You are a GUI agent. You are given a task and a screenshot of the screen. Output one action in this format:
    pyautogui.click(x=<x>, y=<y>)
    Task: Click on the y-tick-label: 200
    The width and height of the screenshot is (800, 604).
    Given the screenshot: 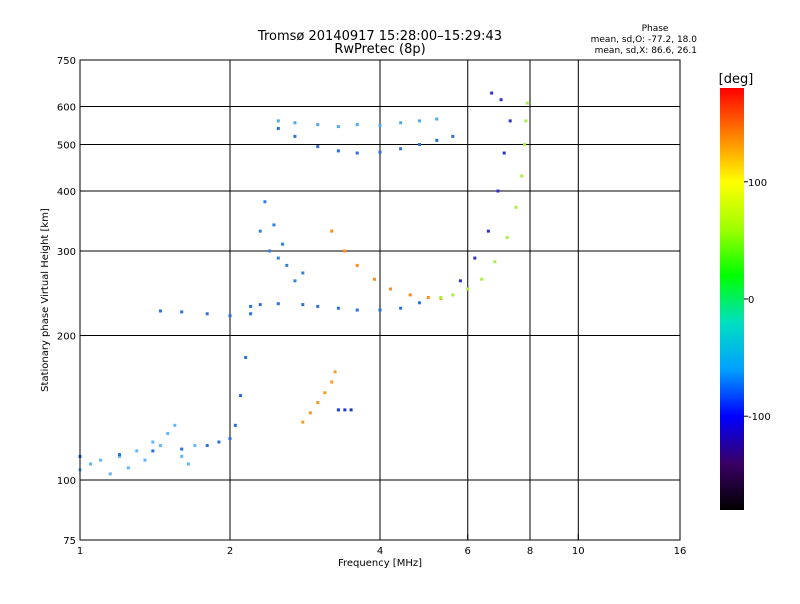 What is the action you would take?
    pyautogui.click(x=66, y=337)
    